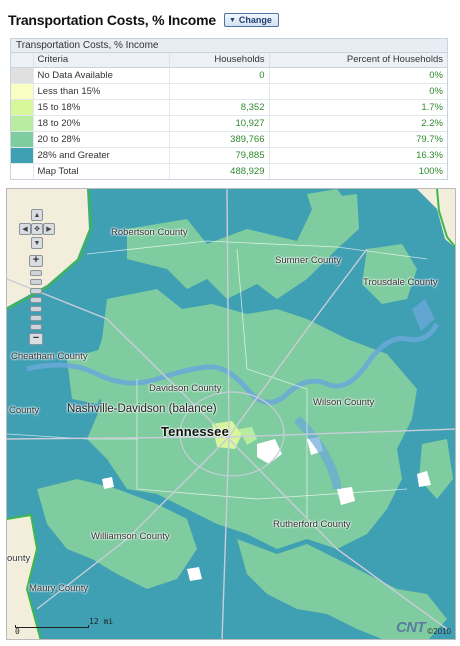 This screenshot has width=460, height=646. What do you see at coordinates (219, 155) in the screenshot?
I see `households-cell: 79,885` at bounding box center [219, 155].